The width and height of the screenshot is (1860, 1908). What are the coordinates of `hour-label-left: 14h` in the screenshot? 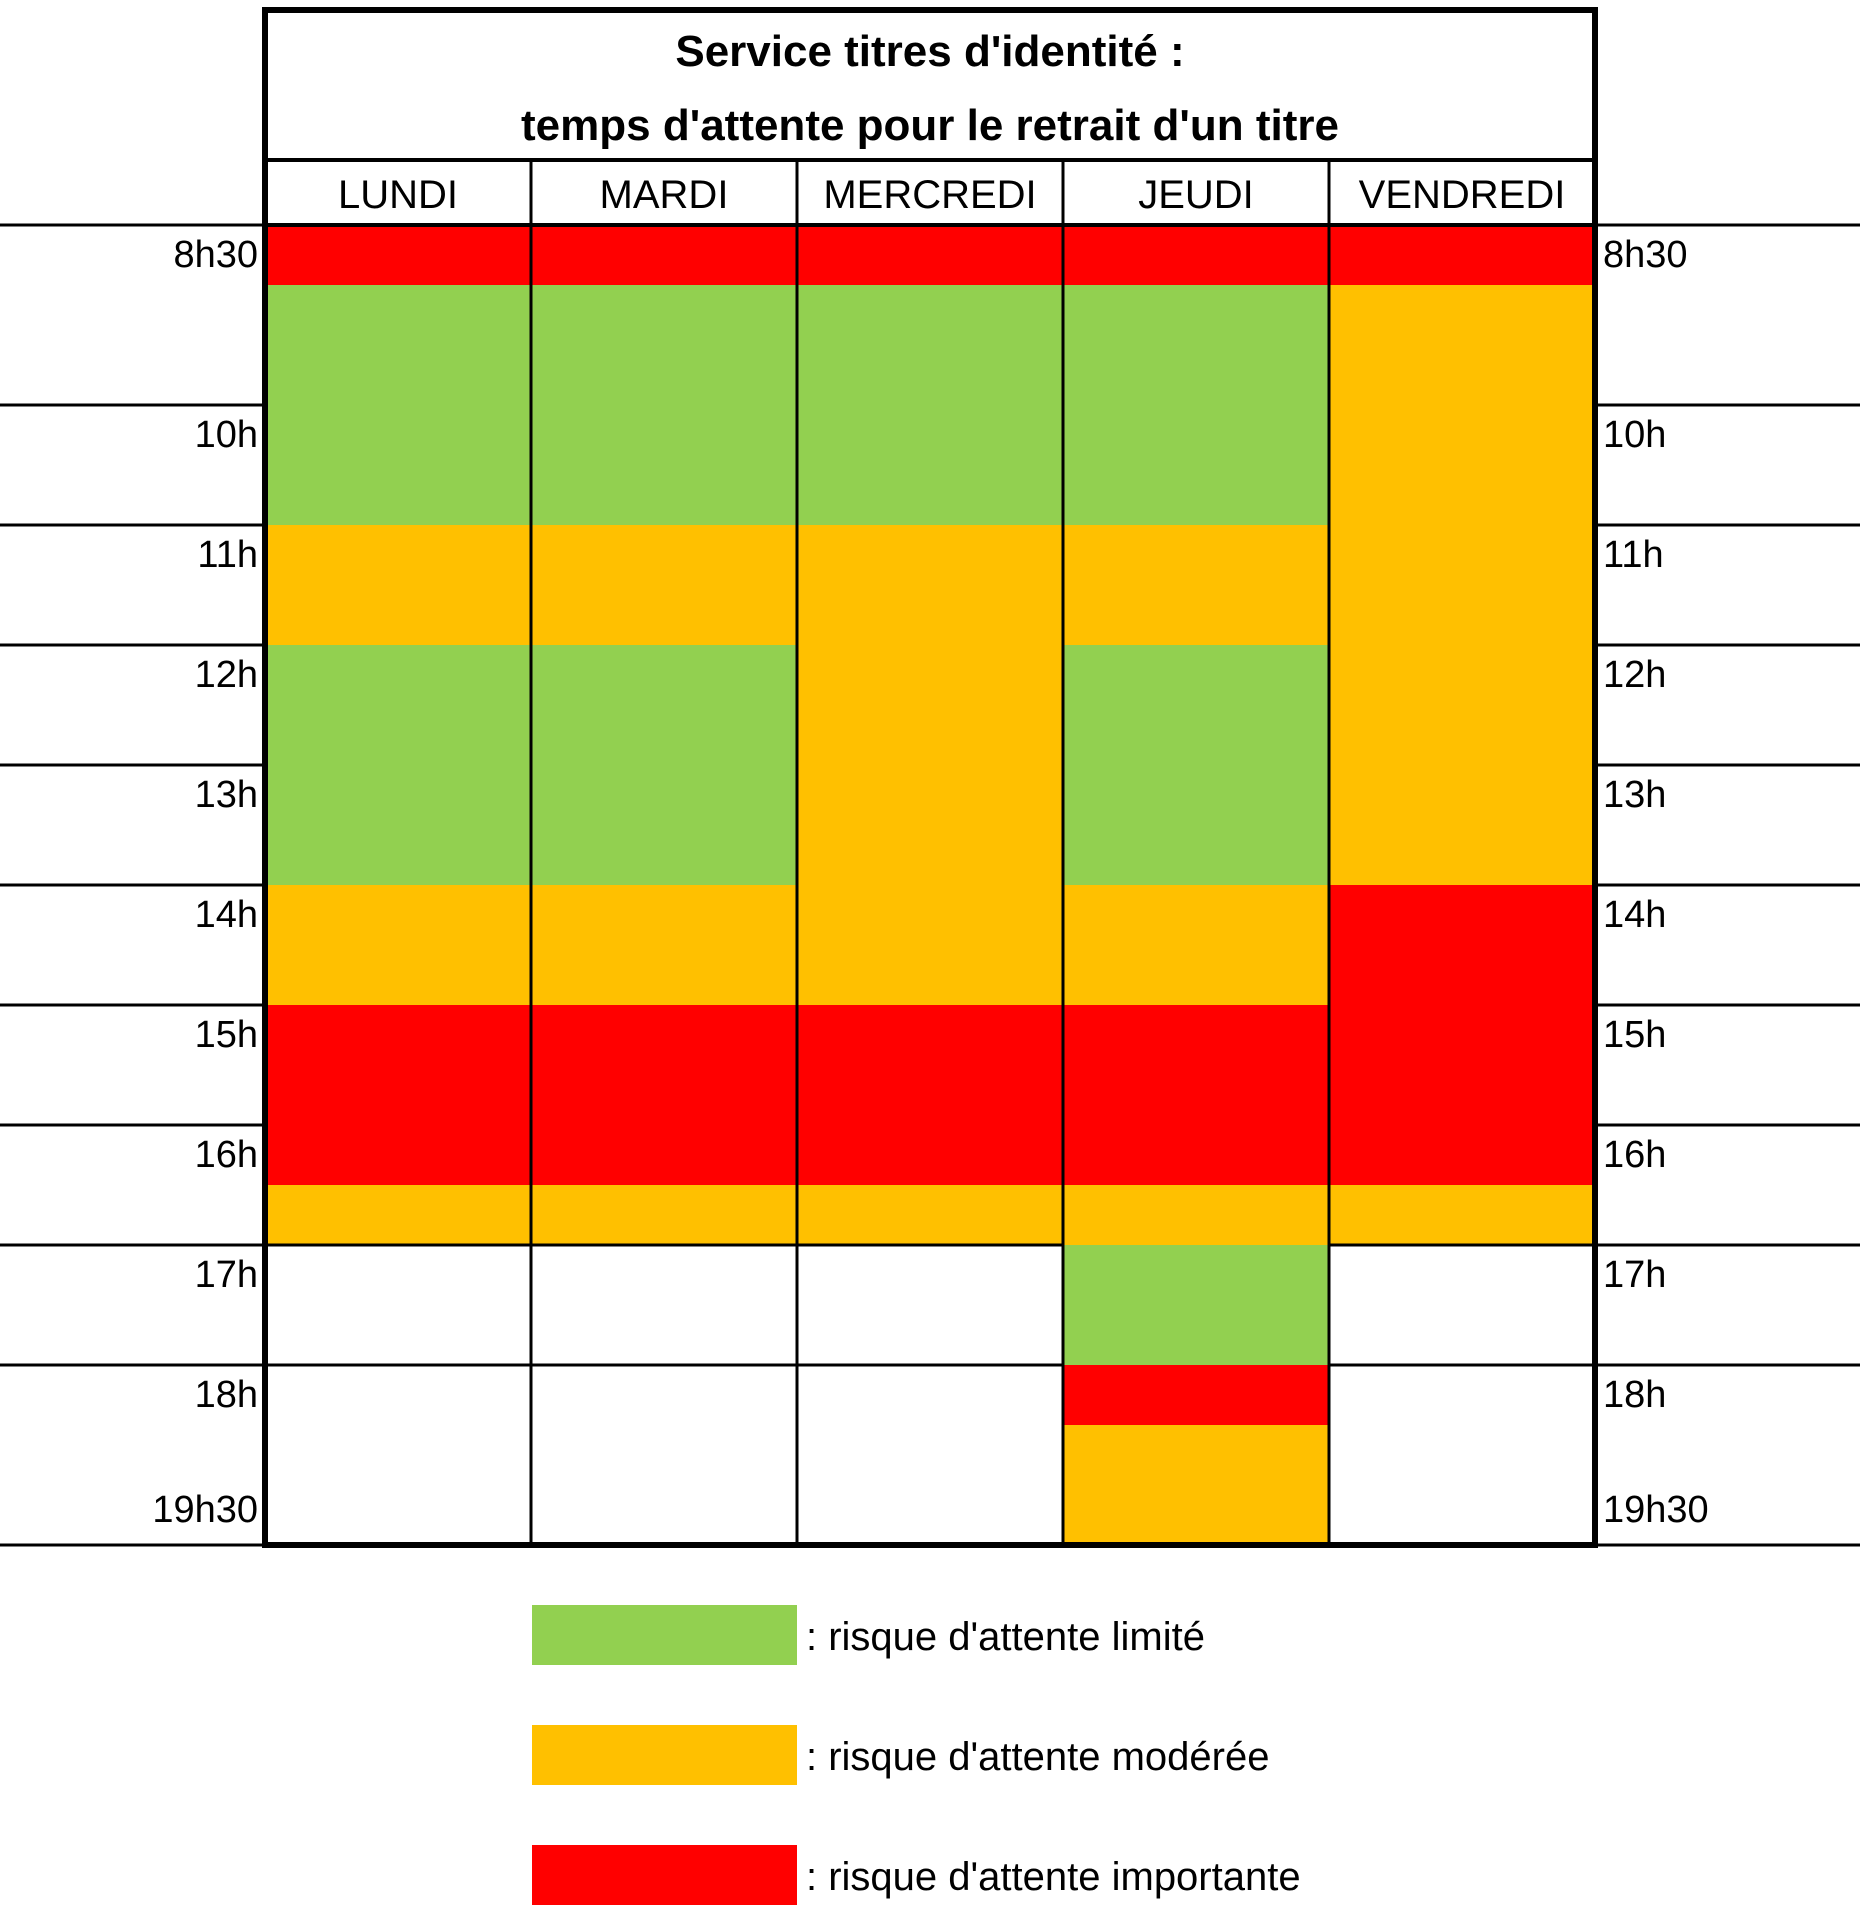 It's located at (226, 915).